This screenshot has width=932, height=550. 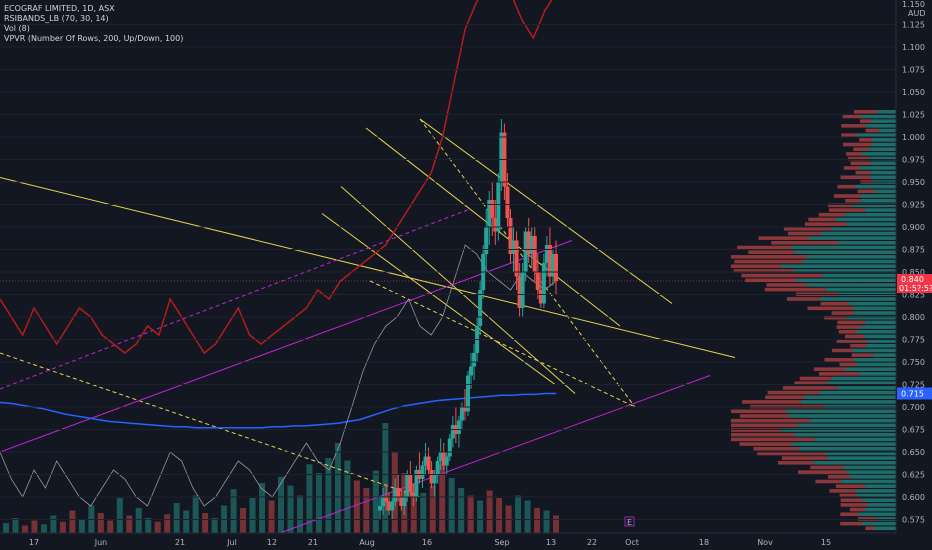 What do you see at coordinates (913, 25) in the screenshot?
I see `y-tick-label: 1.125` at bounding box center [913, 25].